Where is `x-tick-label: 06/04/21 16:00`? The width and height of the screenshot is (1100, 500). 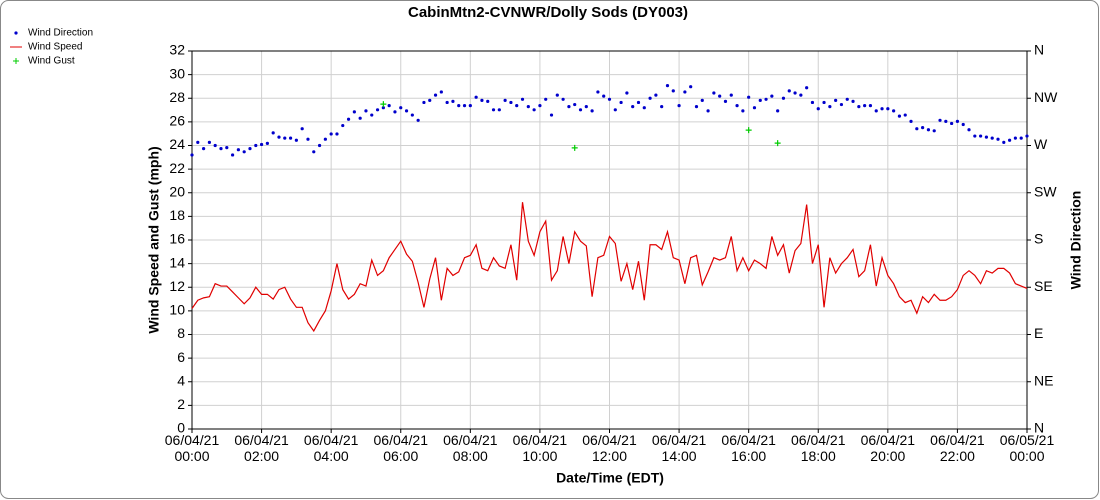
x-tick-label: 06/04/21 16:00 is located at coordinates (748, 448).